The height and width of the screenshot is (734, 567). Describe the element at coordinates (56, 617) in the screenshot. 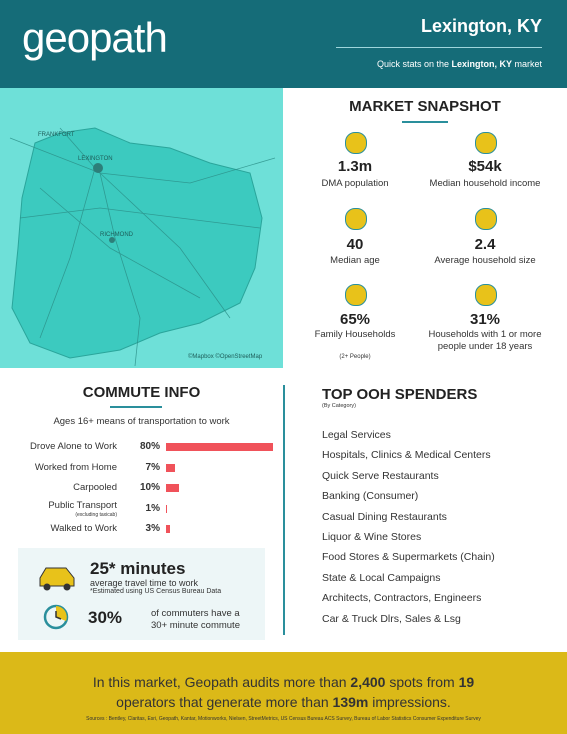

I see `clock-icon` at that location.